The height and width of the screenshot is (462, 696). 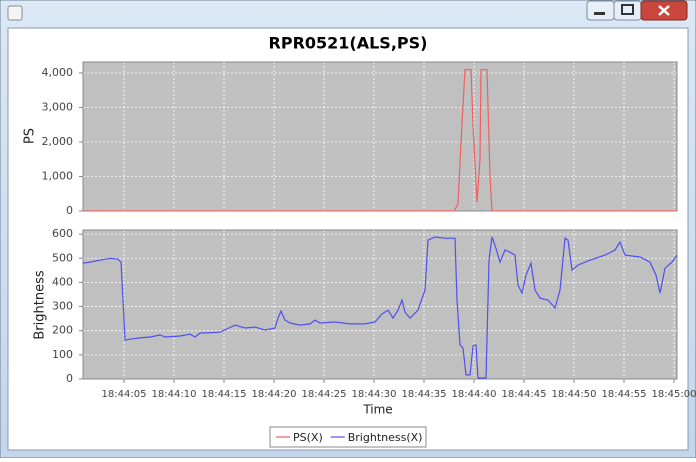 I want to click on x-tick-label: 18:44:55, so click(x=624, y=394).